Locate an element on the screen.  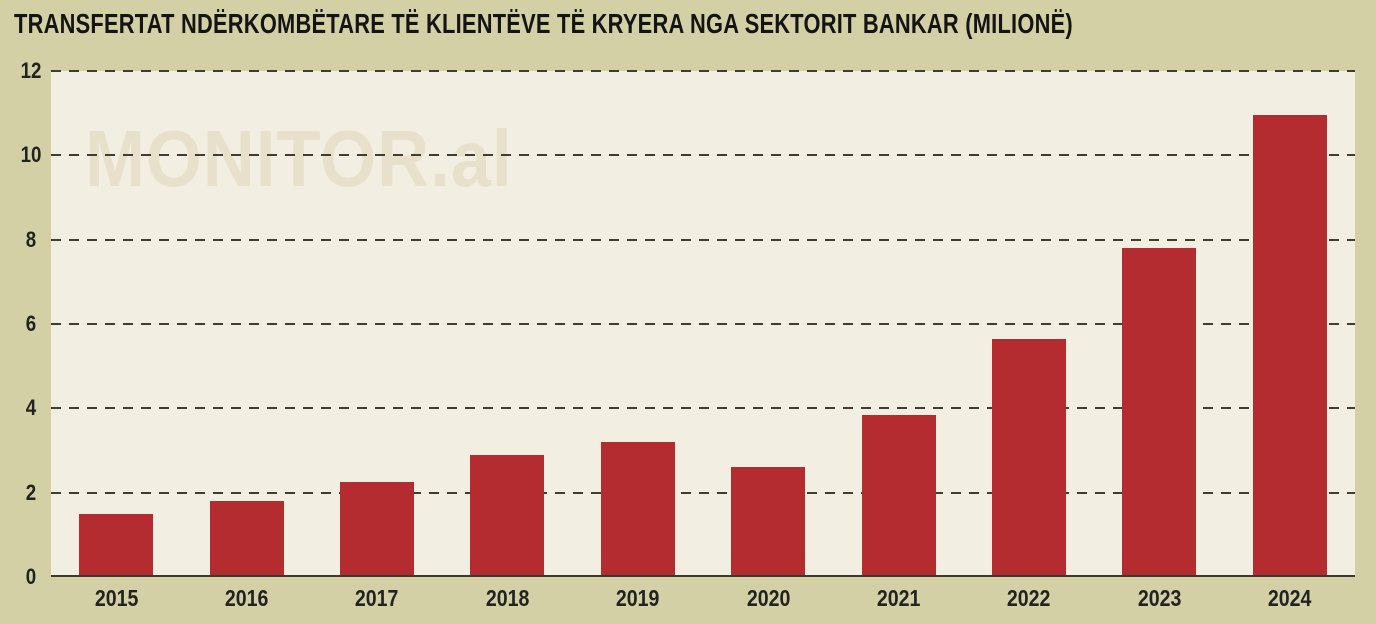
x-slot-2019: 2019 is located at coordinates (638, 598).